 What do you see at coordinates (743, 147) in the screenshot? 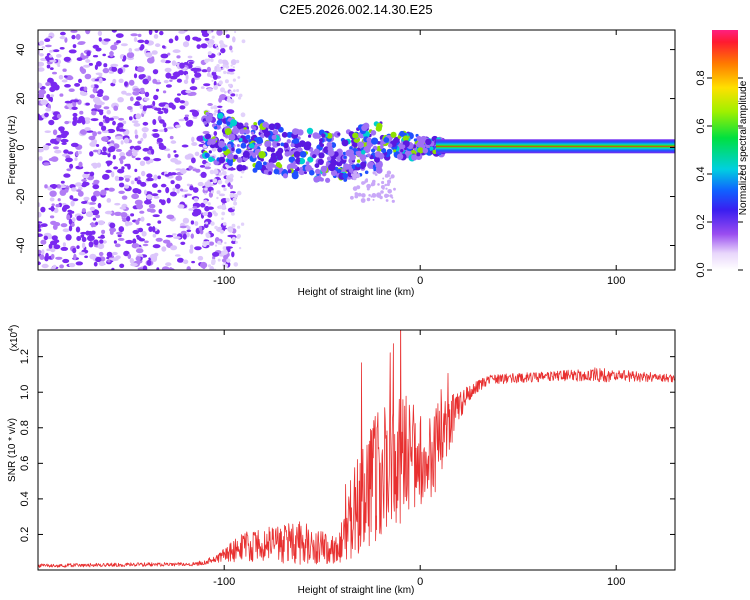
I see `colorbar-label: Normalized spectral amplitude` at bounding box center [743, 147].